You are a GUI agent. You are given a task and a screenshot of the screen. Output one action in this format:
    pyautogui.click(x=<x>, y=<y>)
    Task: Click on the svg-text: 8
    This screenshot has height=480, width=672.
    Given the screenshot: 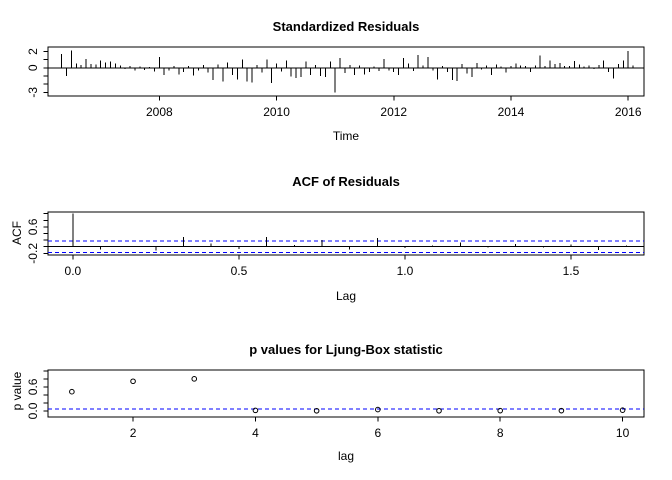 What is the action you would take?
    pyautogui.click(x=500, y=433)
    